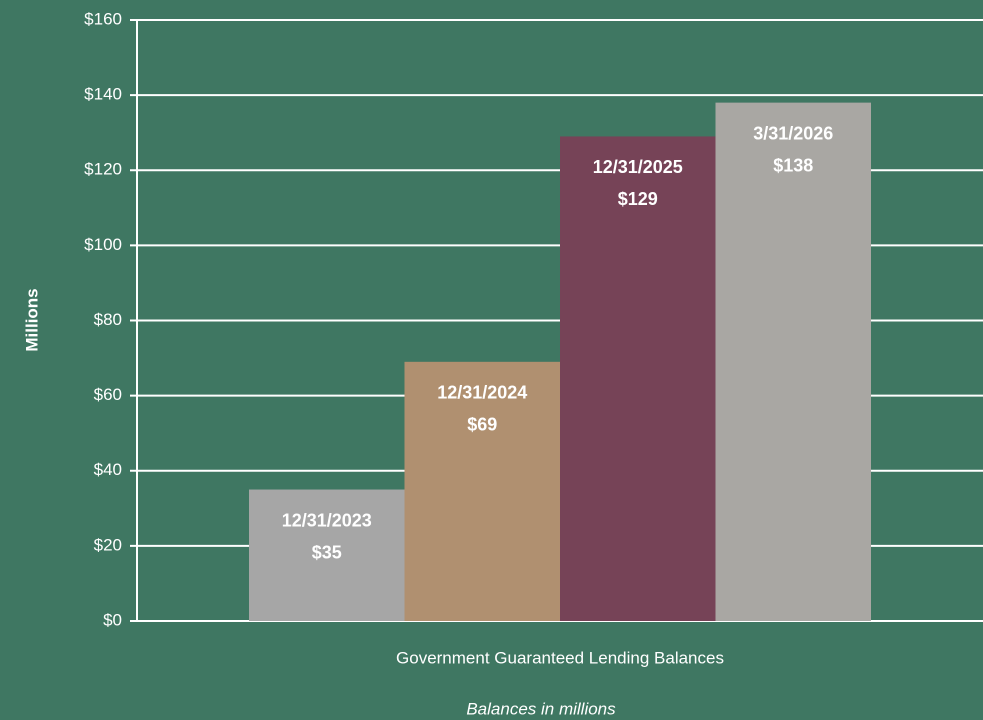 This screenshot has height=720, width=983. Describe the element at coordinates (793, 133) in the screenshot. I see `bar-series-label: 3/31/2026` at that location.